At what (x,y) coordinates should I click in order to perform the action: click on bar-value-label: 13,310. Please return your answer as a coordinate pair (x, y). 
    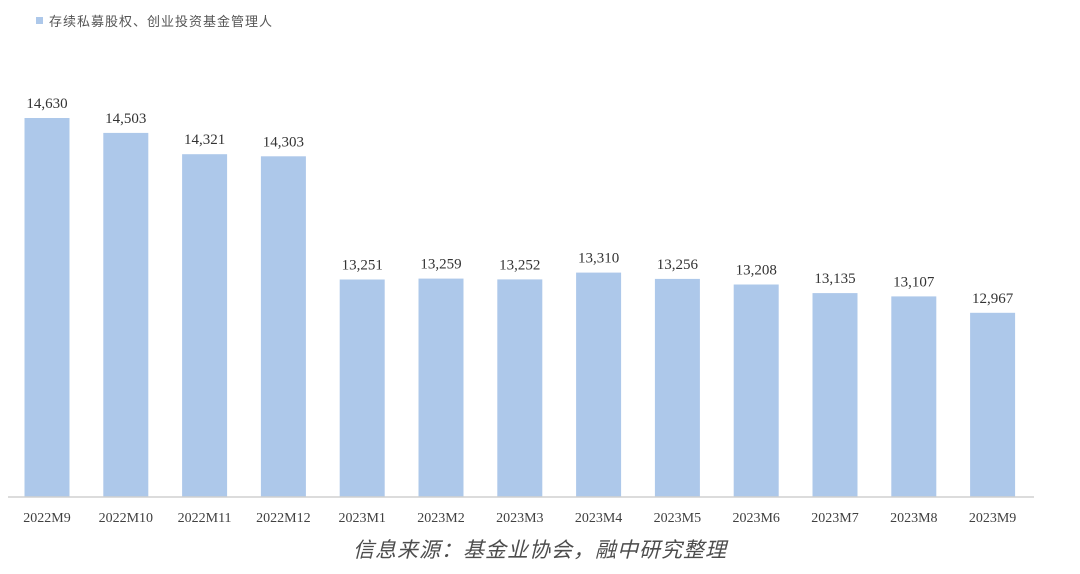
    Looking at the image, I should click on (598, 259).